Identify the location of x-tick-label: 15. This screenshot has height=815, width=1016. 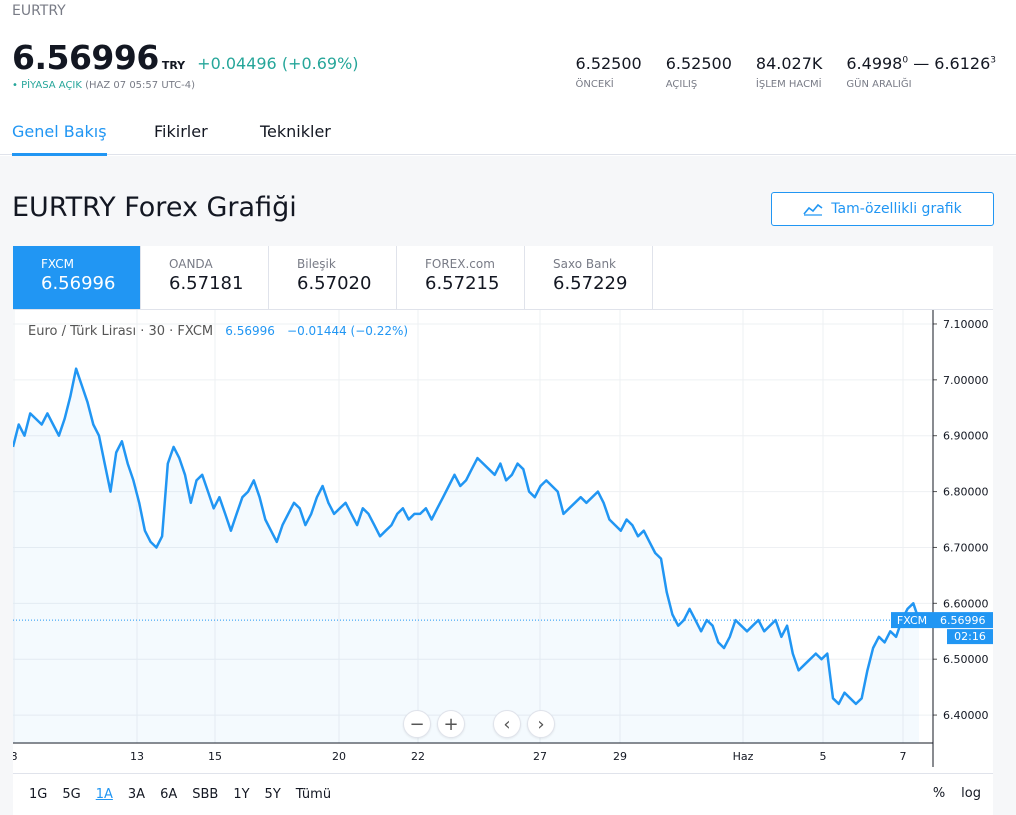
(215, 756).